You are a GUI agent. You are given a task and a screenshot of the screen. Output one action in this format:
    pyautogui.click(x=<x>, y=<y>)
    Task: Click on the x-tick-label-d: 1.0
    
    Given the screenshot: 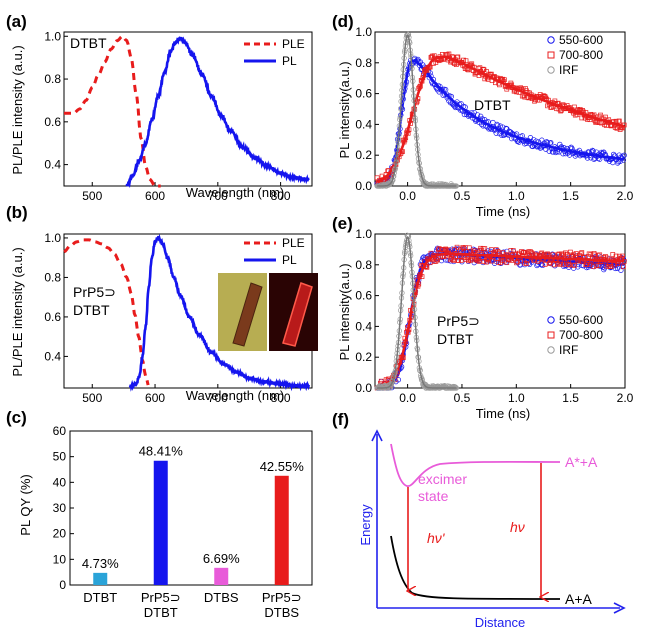 What is the action you would take?
    pyautogui.click(x=516, y=196)
    